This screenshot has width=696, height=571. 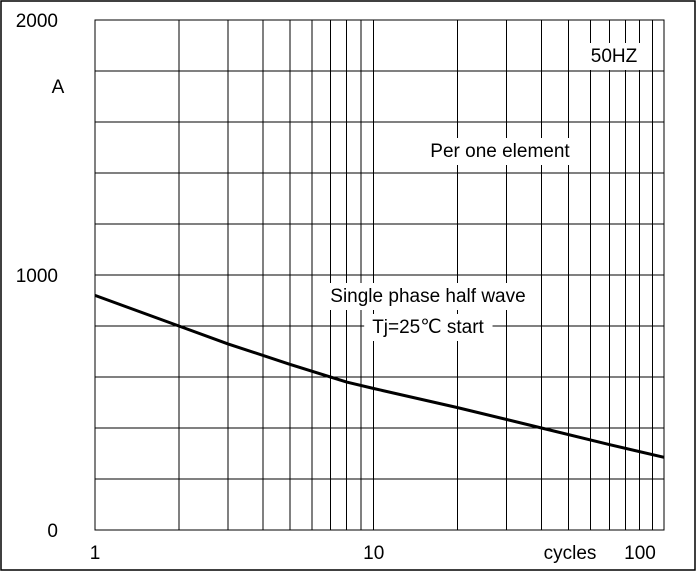 What do you see at coordinates (95, 553) in the screenshot?
I see `x-tick-label: 1` at bounding box center [95, 553].